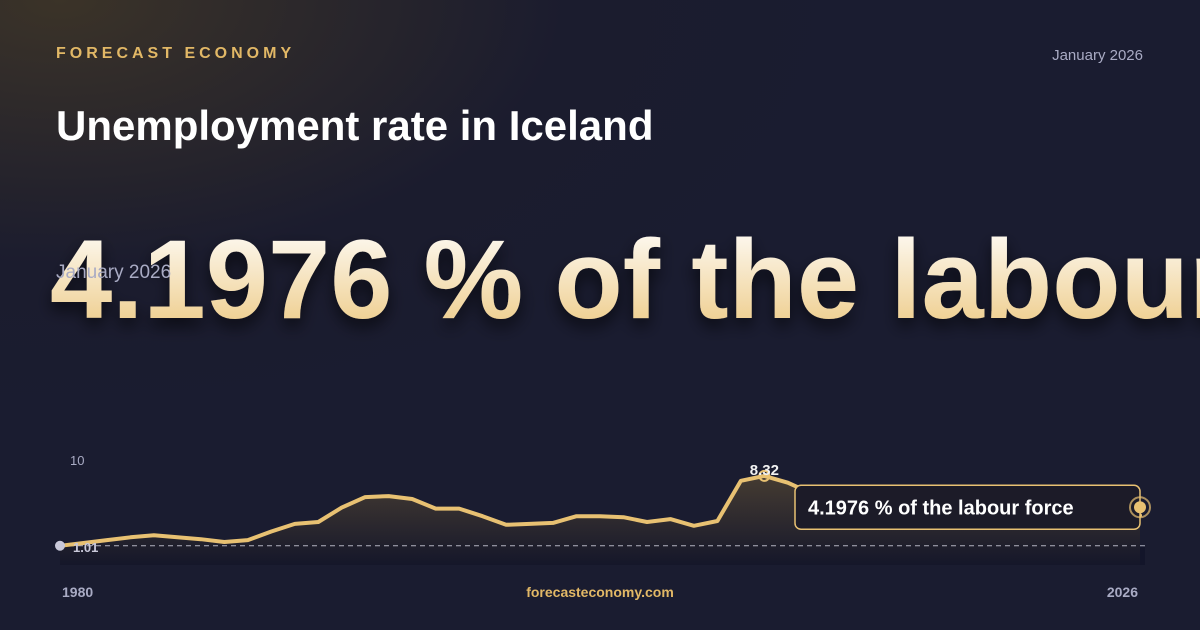 Image resolution: width=1200 pixels, height=630 pixels. What do you see at coordinates (600, 520) in the screenshot?
I see `area` at bounding box center [600, 520].